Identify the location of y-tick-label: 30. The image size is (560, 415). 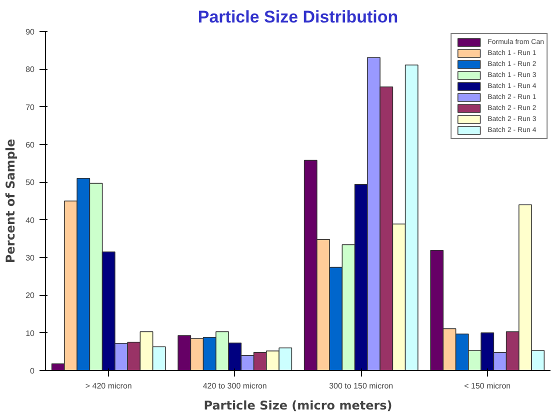
(31, 258).